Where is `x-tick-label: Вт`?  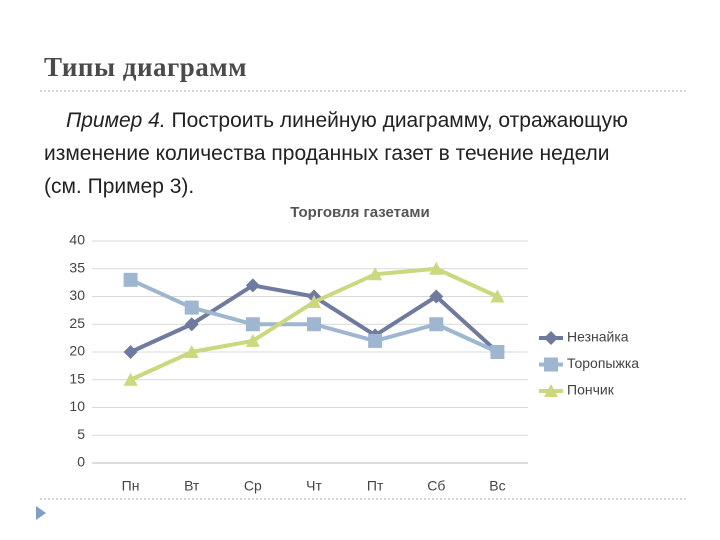 x-tick-label: Вт is located at coordinates (192, 486).